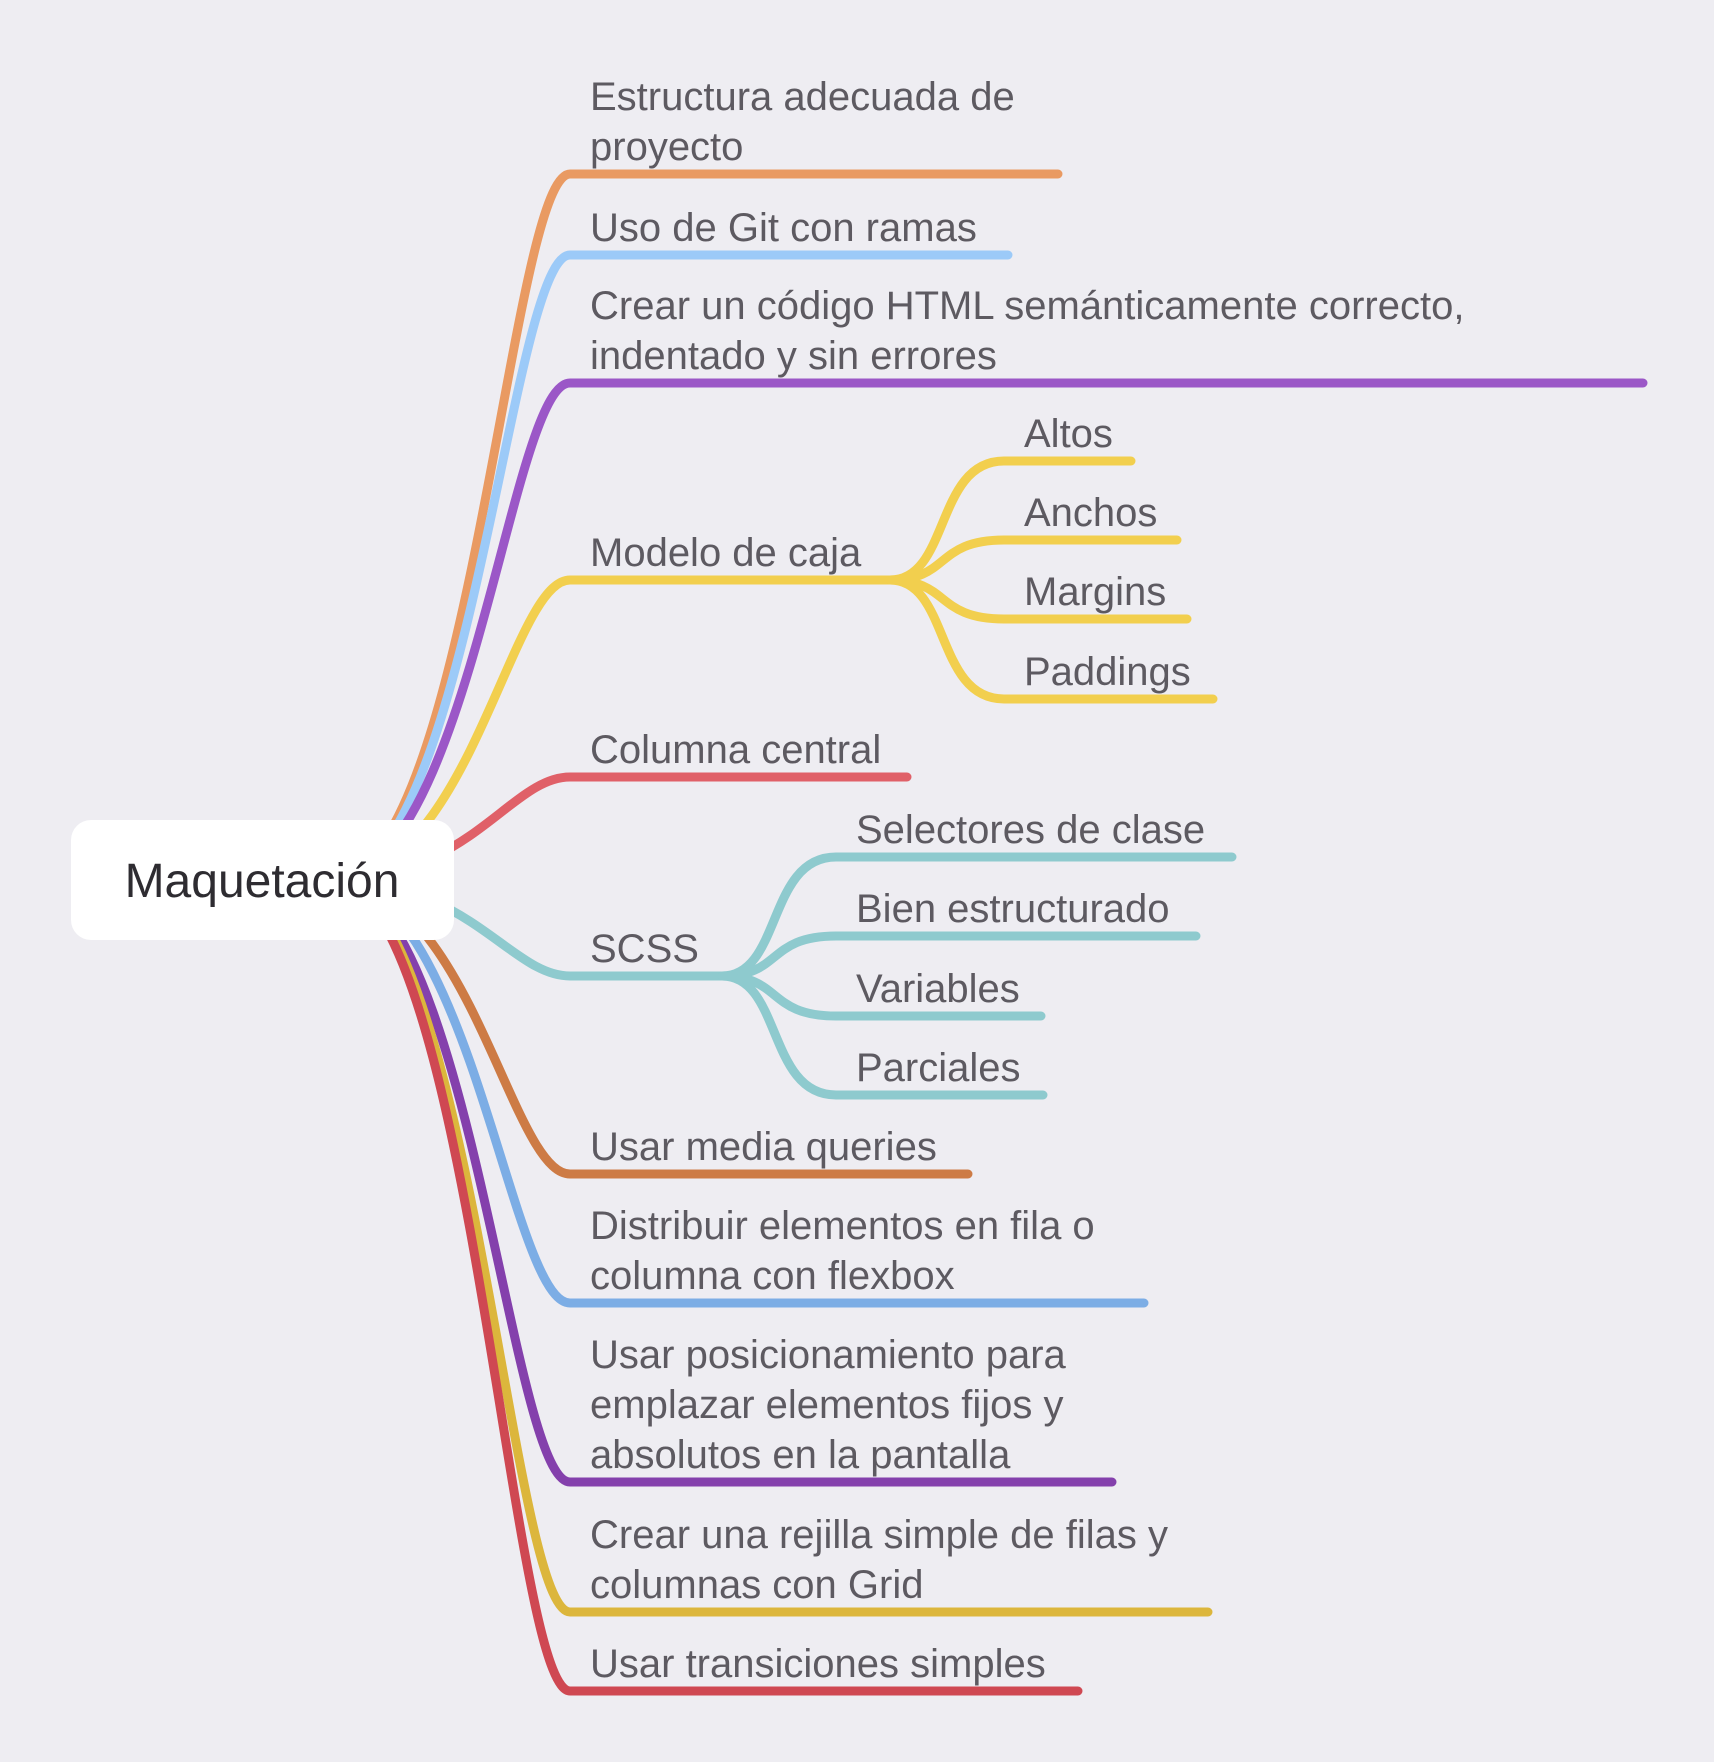  I want to click on child-label-anchos: Anchos, so click(1090, 513).